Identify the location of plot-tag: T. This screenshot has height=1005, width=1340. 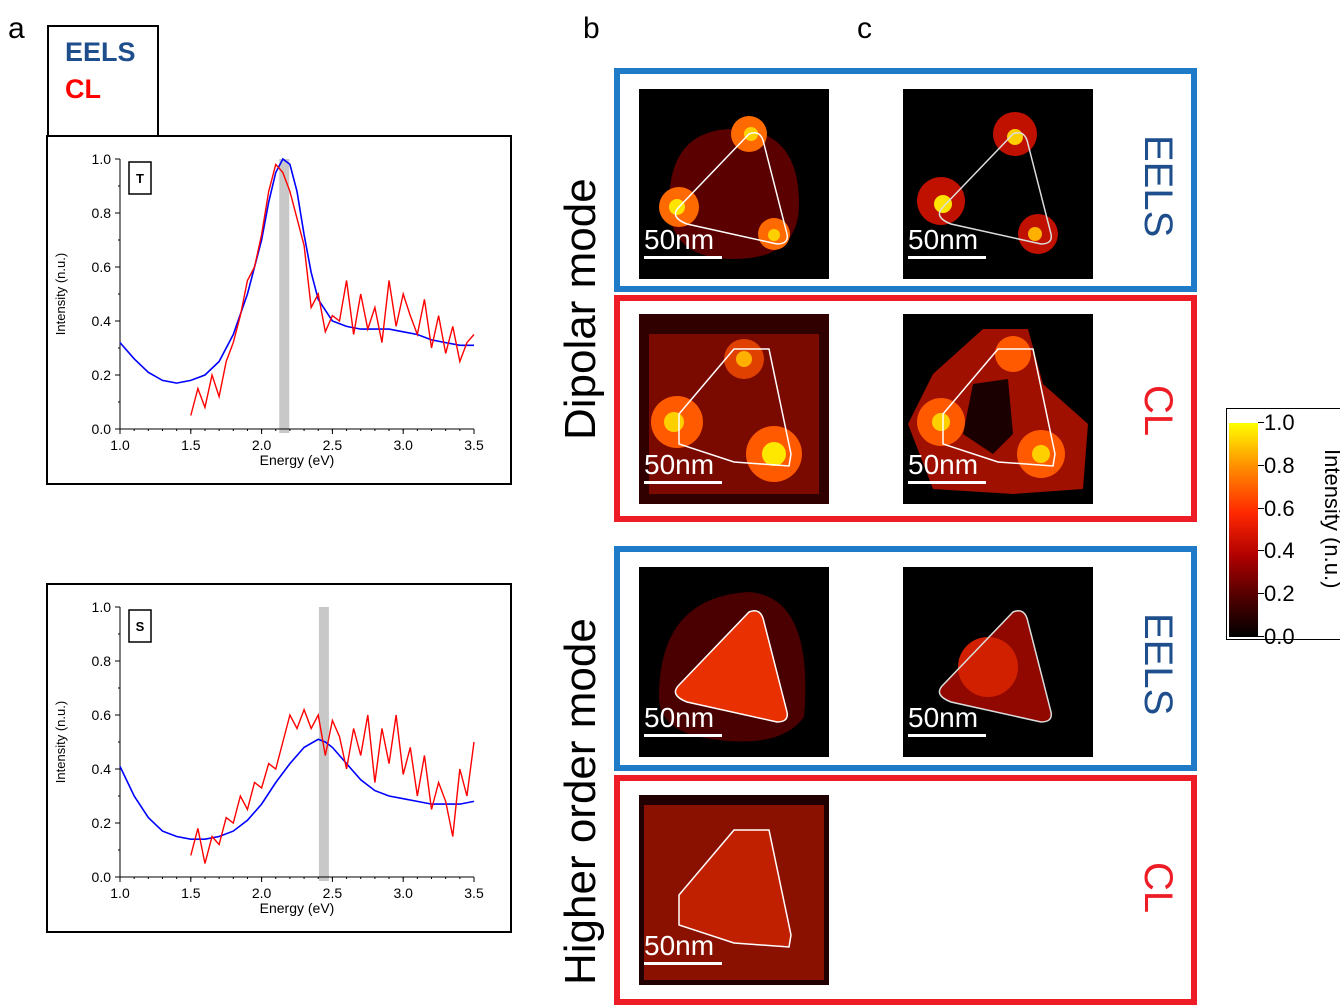
(140, 178).